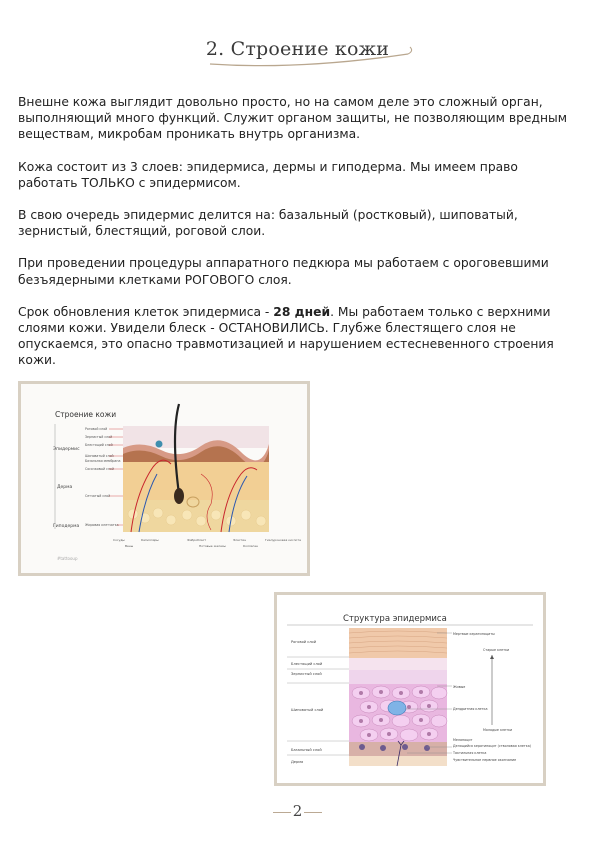 This screenshot has height=842, width=595. I want to click on bottom-label: Потовые железы, so click(213, 546).